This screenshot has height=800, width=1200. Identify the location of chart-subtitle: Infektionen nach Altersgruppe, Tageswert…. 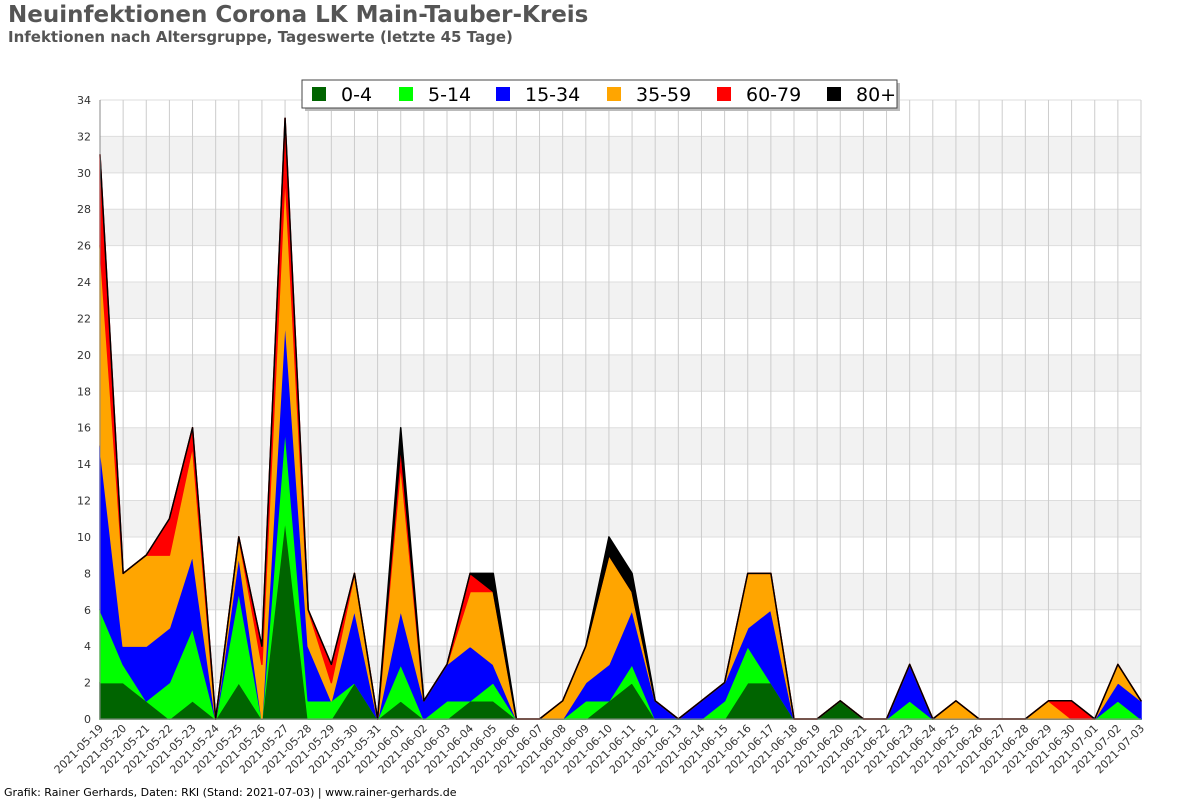
(260, 37).